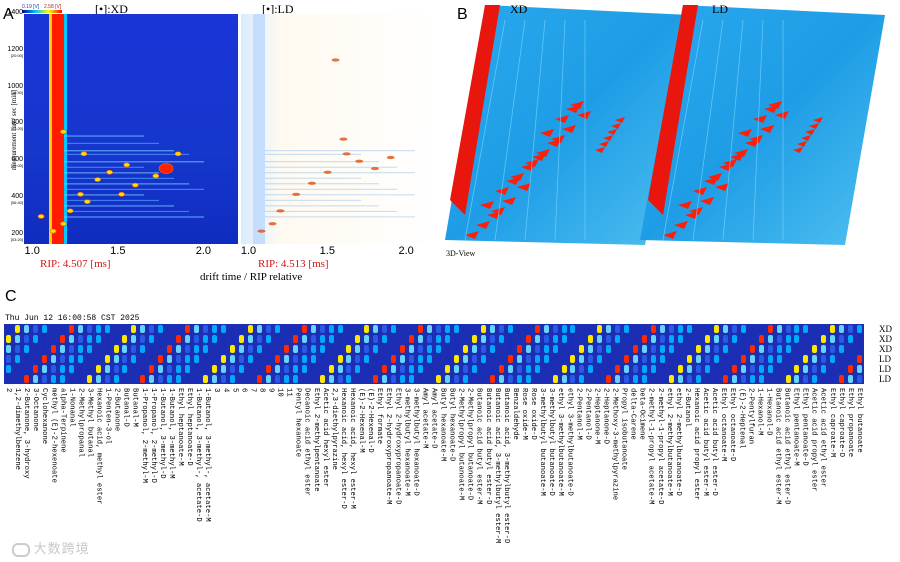 The height and width of the screenshot is (562, 900). What do you see at coordinates (65, 129) in the screenshot?
I see `xd-rip-edge-right` at bounding box center [65, 129].